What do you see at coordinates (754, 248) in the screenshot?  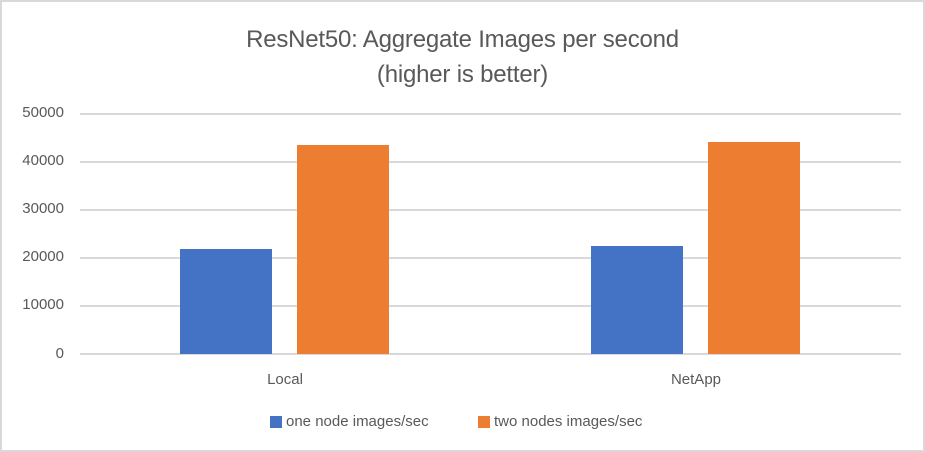 I see `bar-netapp-two-nodes` at bounding box center [754, 248].